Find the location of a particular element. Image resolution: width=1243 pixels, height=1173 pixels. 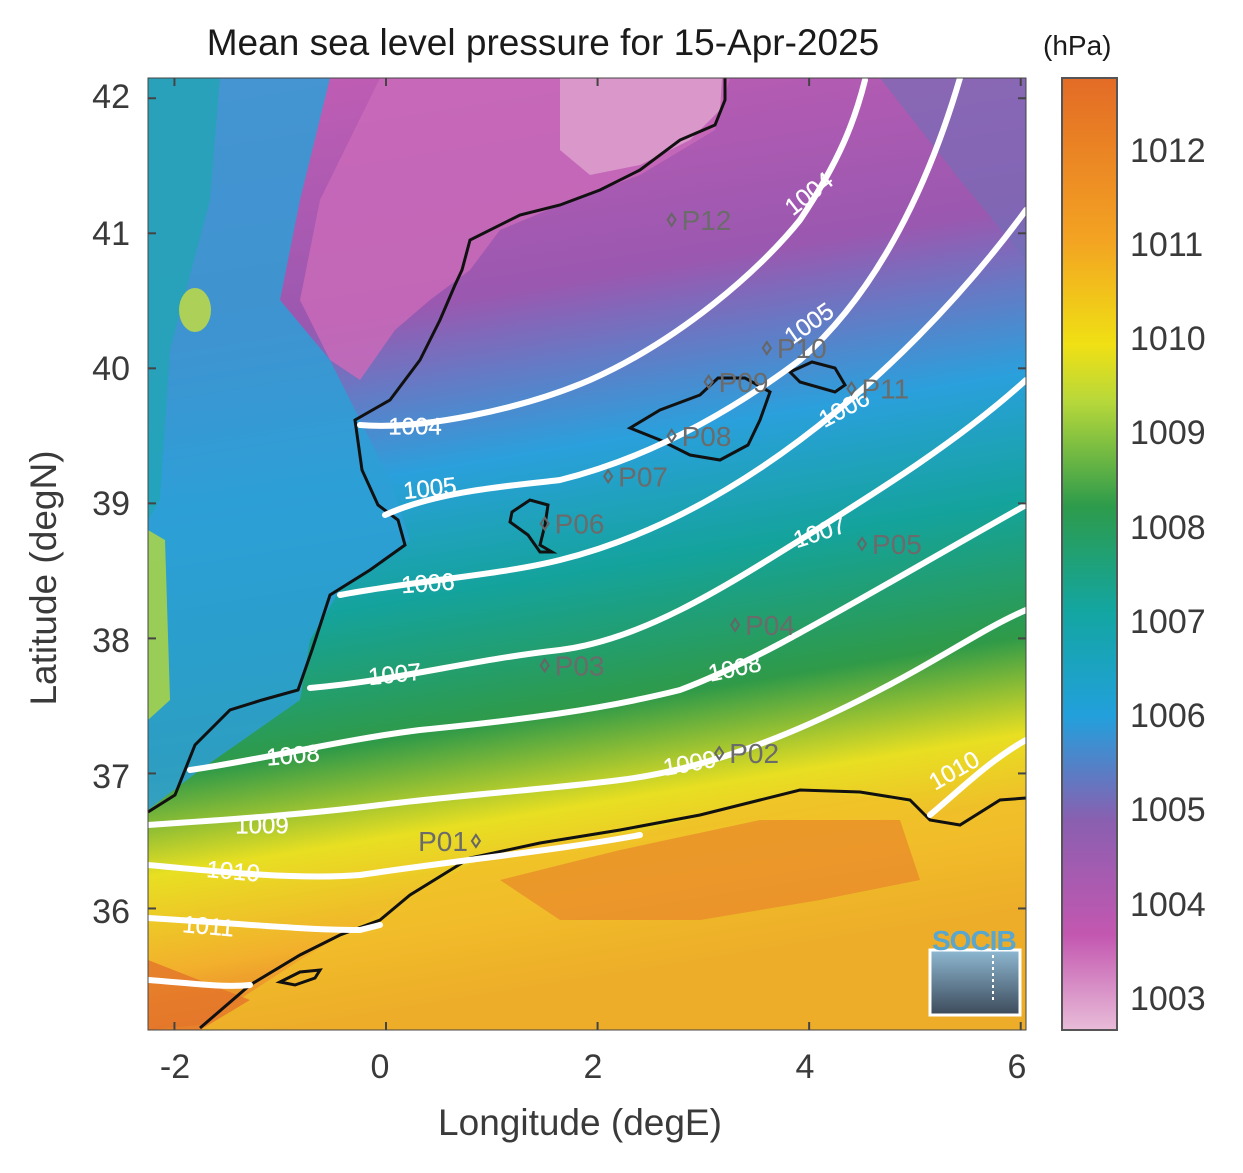

station-label: P03 is located at coordinates (580, 665).